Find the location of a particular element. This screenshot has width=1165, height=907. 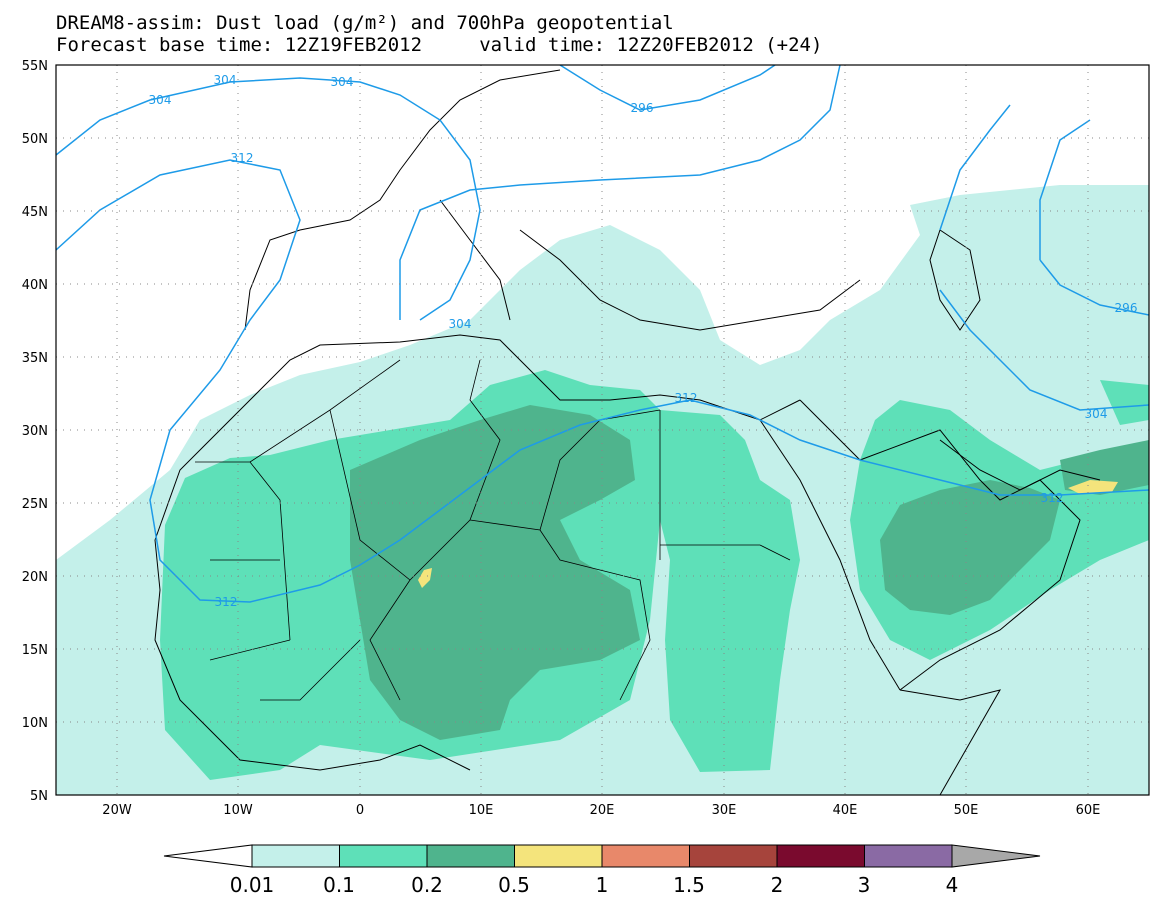

contour-304-central is located at coordinates (620, 192).